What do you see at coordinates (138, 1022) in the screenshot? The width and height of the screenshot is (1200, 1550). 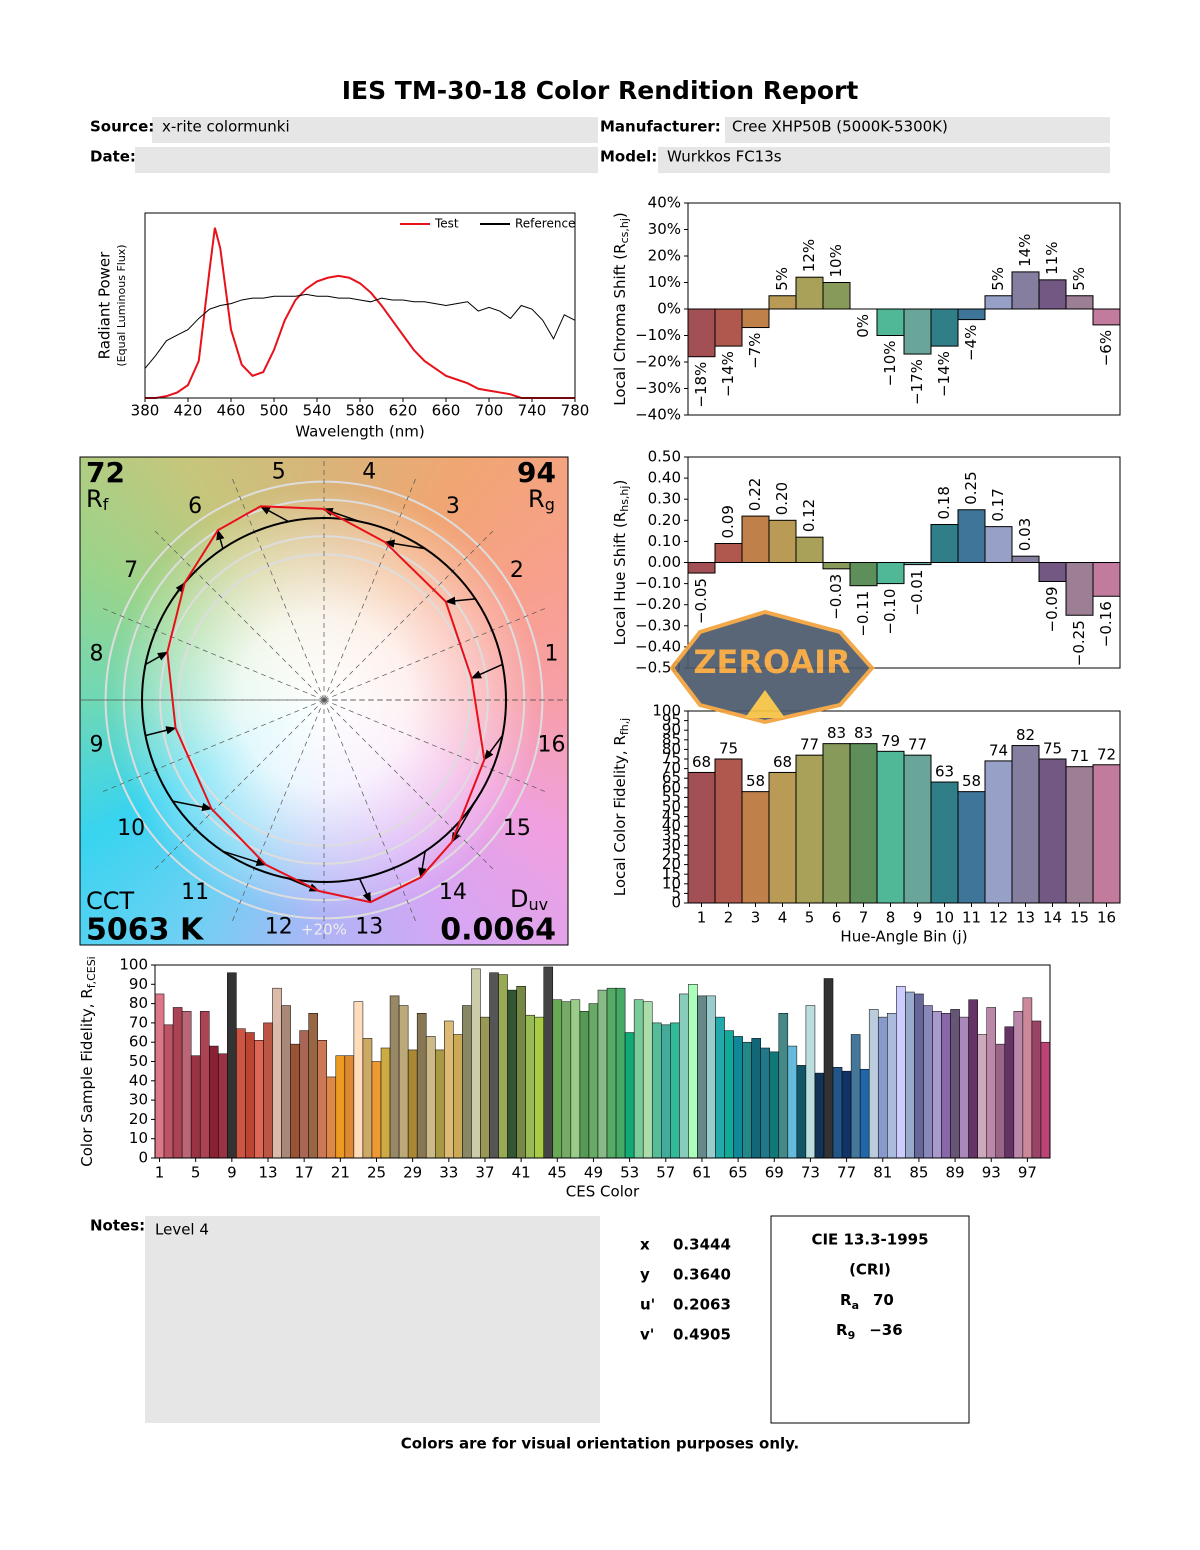 I see `y-tick-label: 70` at bounding box center [138, 1022].